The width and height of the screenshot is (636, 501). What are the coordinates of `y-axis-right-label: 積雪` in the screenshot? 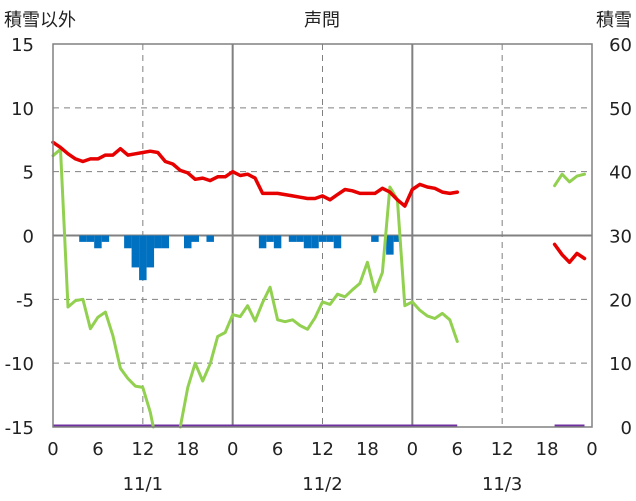 It's located at (614, 20).